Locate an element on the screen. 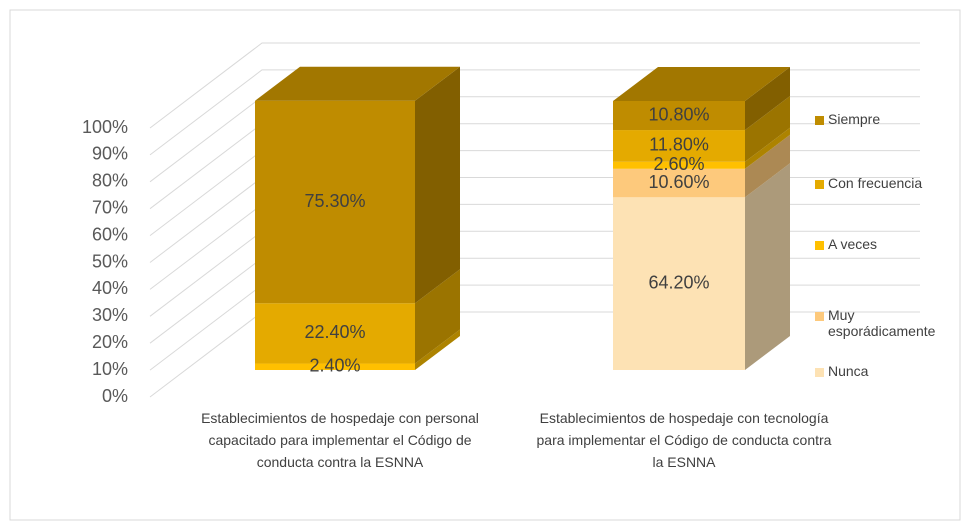 The width and height of the screenshot is (971, 532). data-label: 10.60% is located at coordinates (678, 182).